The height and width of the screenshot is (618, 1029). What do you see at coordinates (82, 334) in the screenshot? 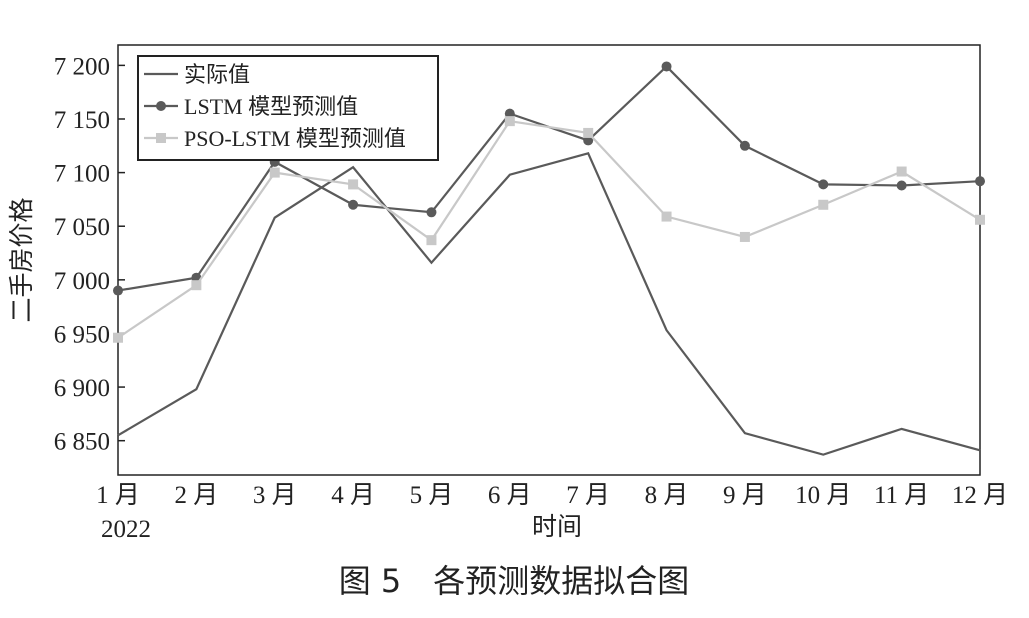
I see `y-tick-label: 6 950` at bounding box center [82, 334].